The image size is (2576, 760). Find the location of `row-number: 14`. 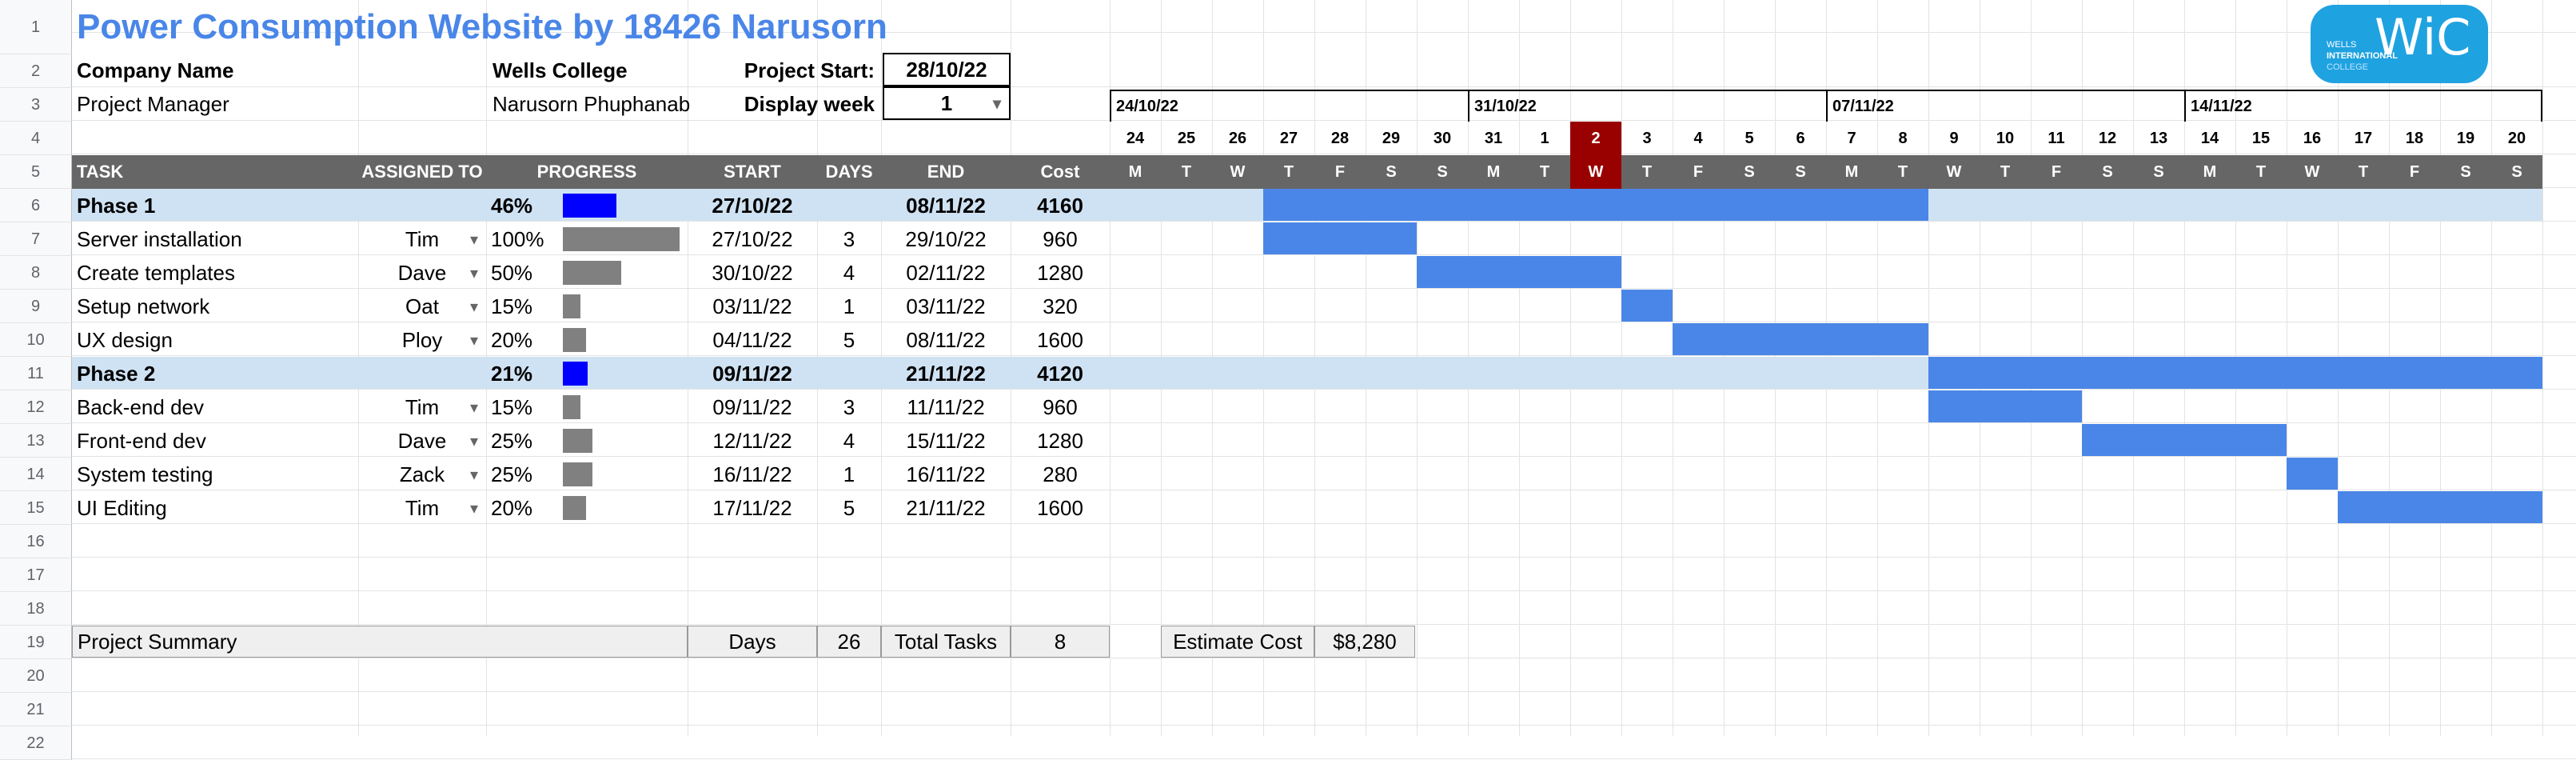

row-number: 14 is located at coordinates (36, 474).